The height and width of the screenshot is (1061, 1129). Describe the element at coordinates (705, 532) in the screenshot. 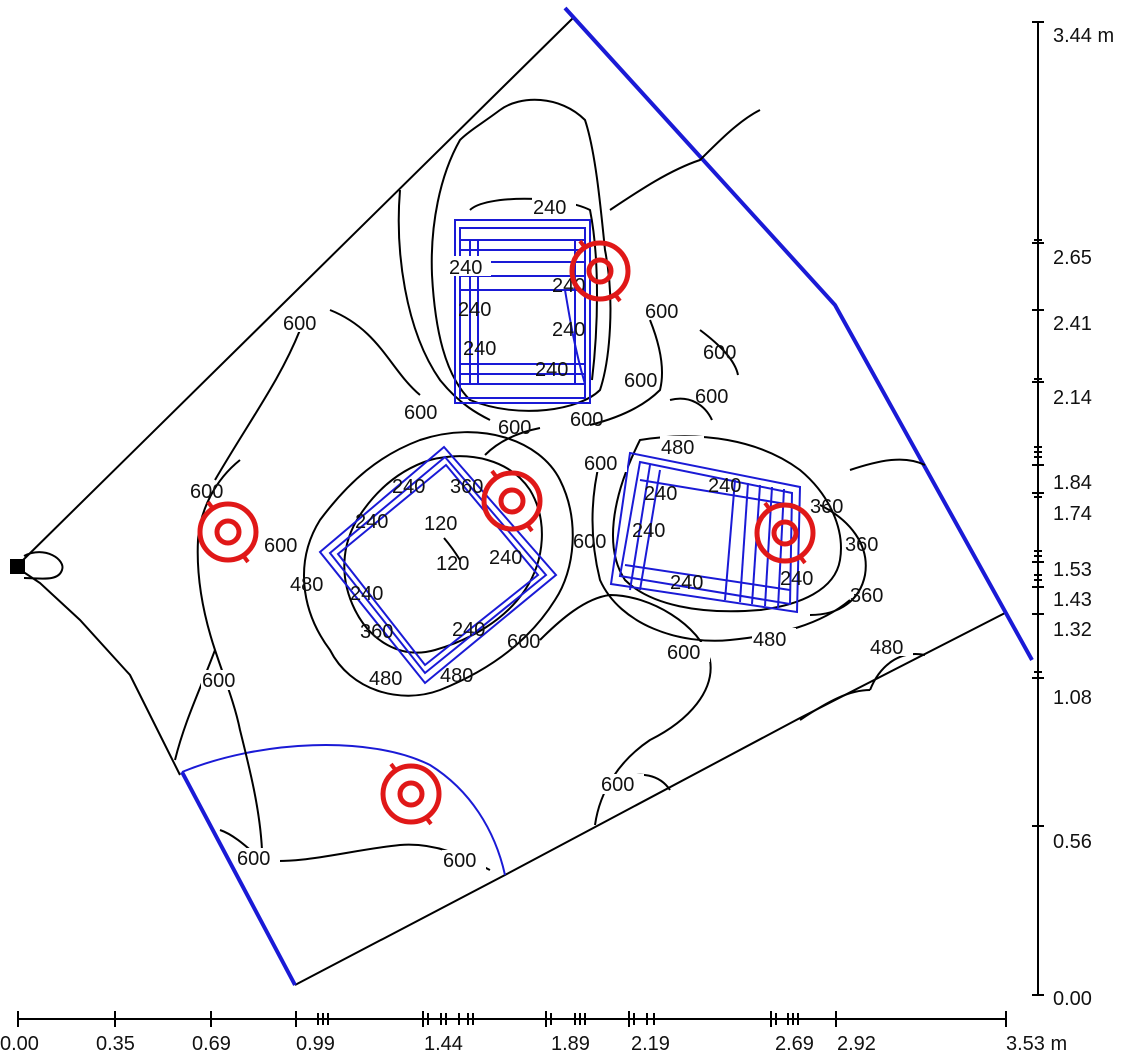

I see `right-table` at that location.